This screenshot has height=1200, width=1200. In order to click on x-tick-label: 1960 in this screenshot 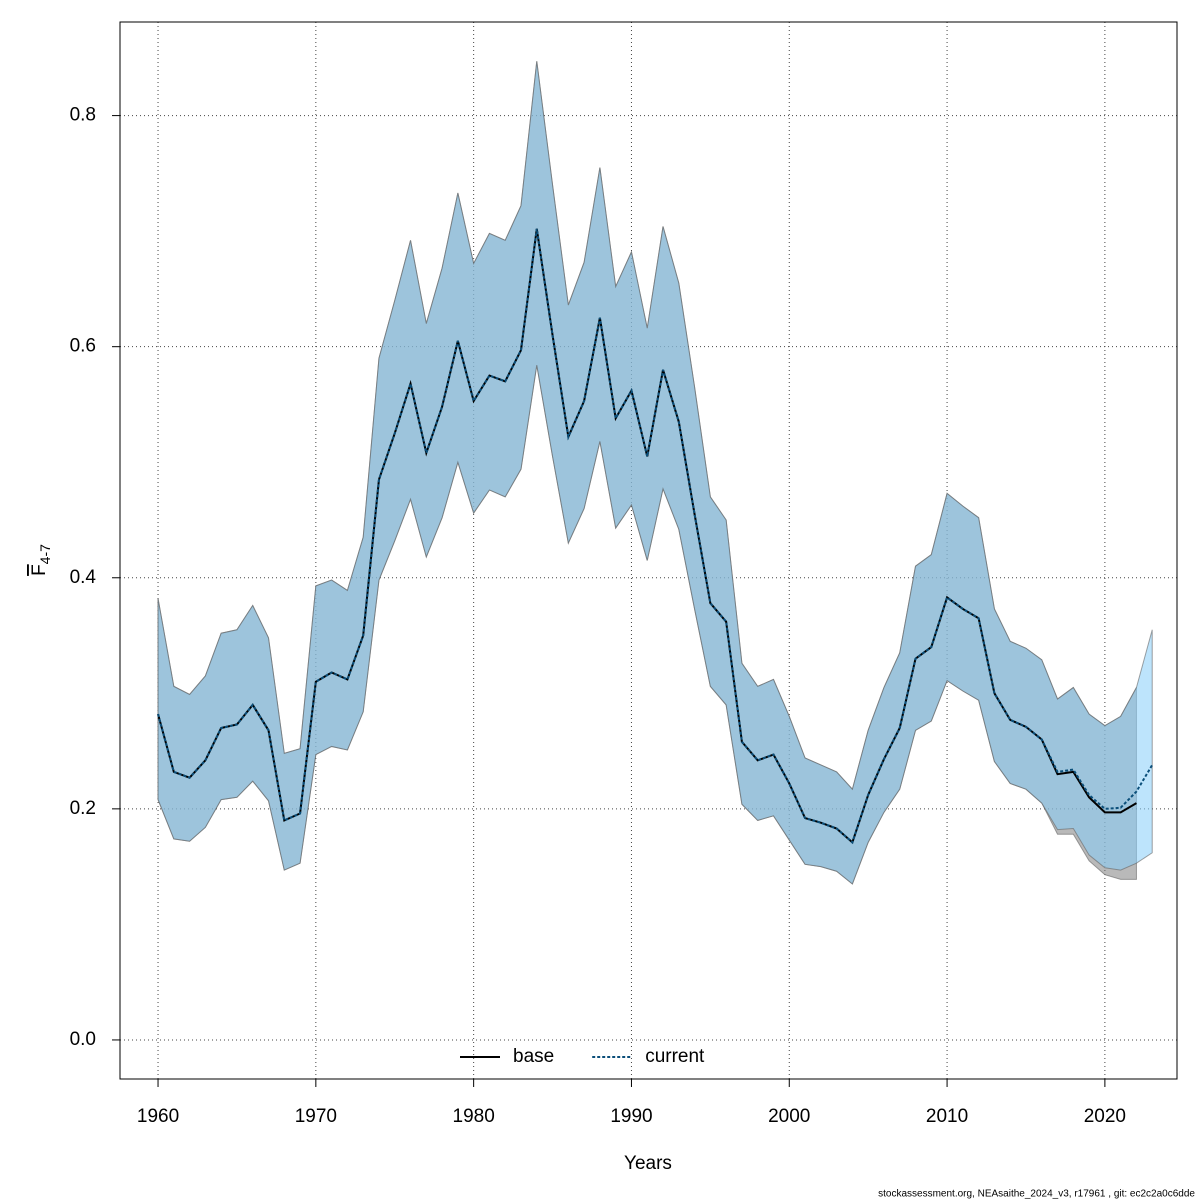, I will do `click(158, 1116)`.